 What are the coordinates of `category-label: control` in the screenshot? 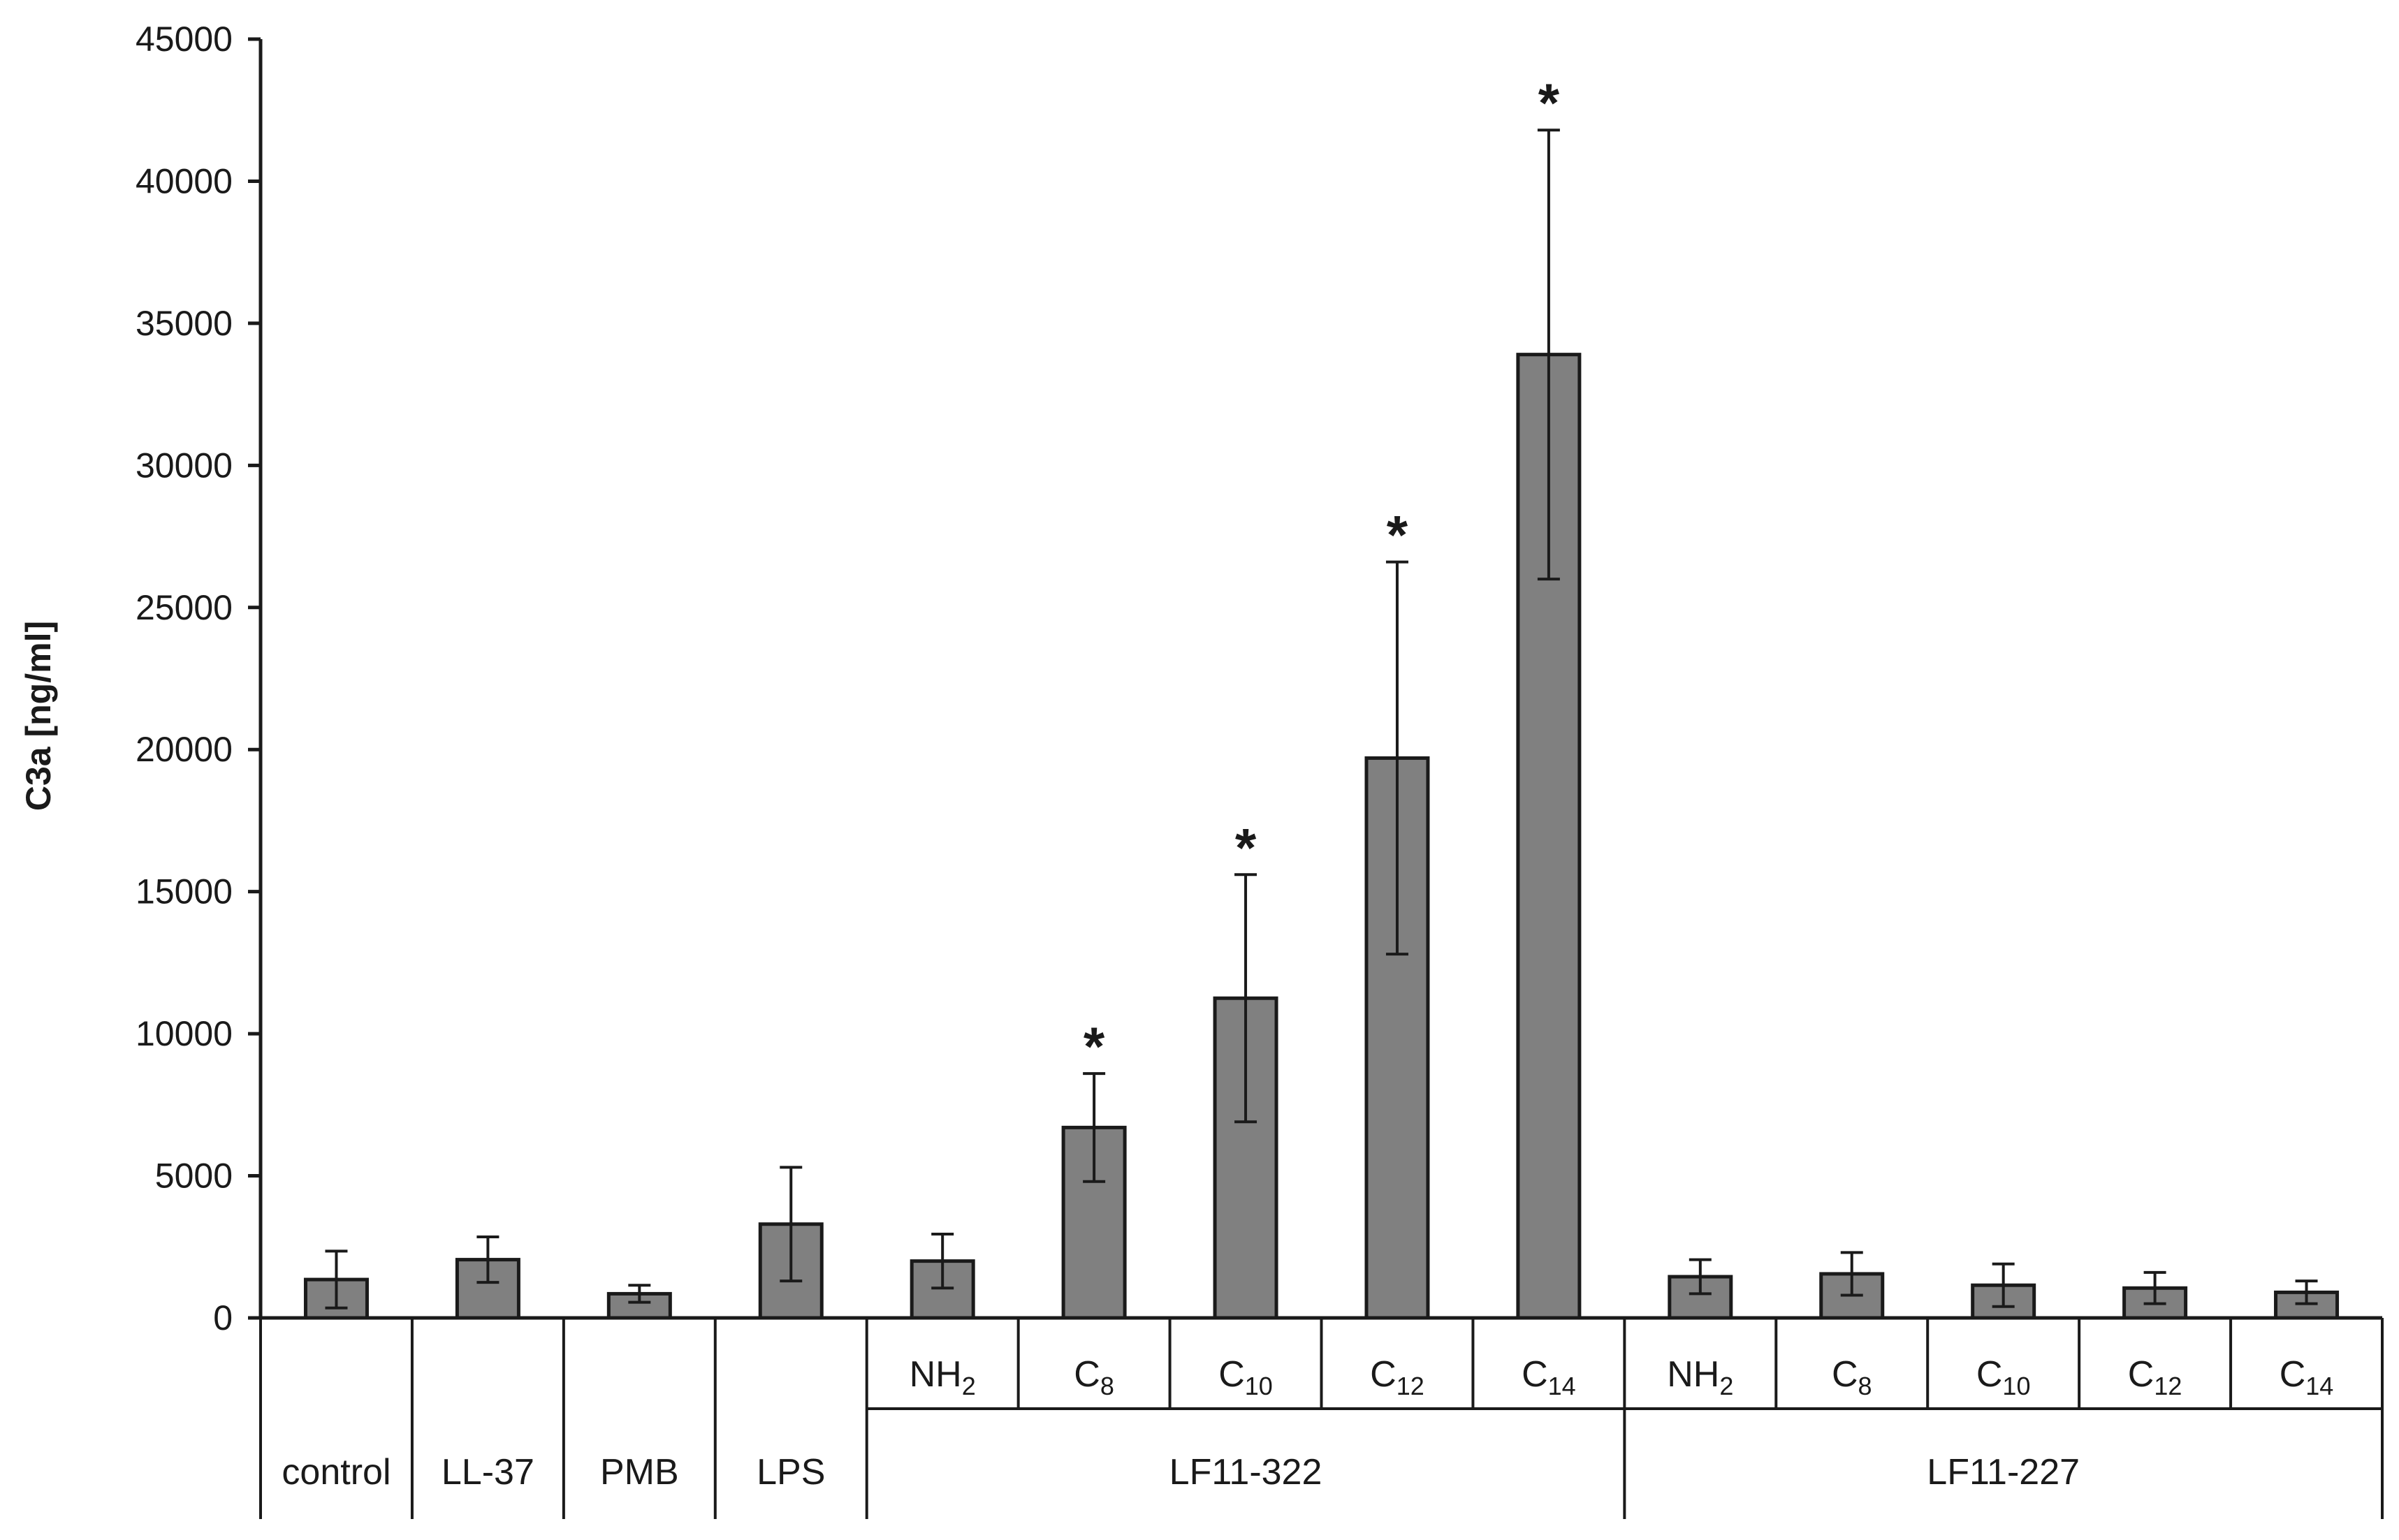 It's located at (336, 1472).